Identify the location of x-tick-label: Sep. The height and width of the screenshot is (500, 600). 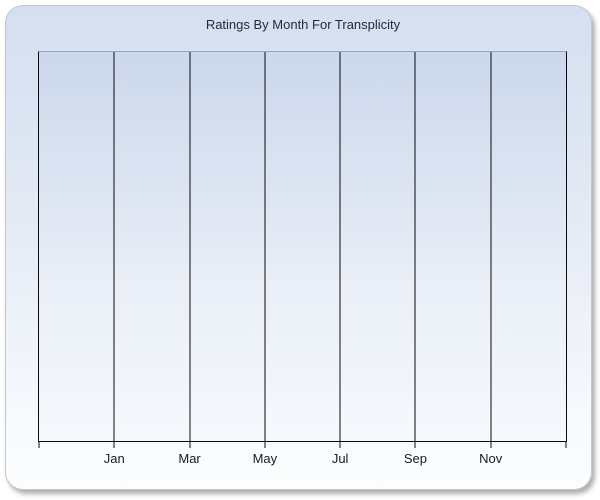
(415, 458).